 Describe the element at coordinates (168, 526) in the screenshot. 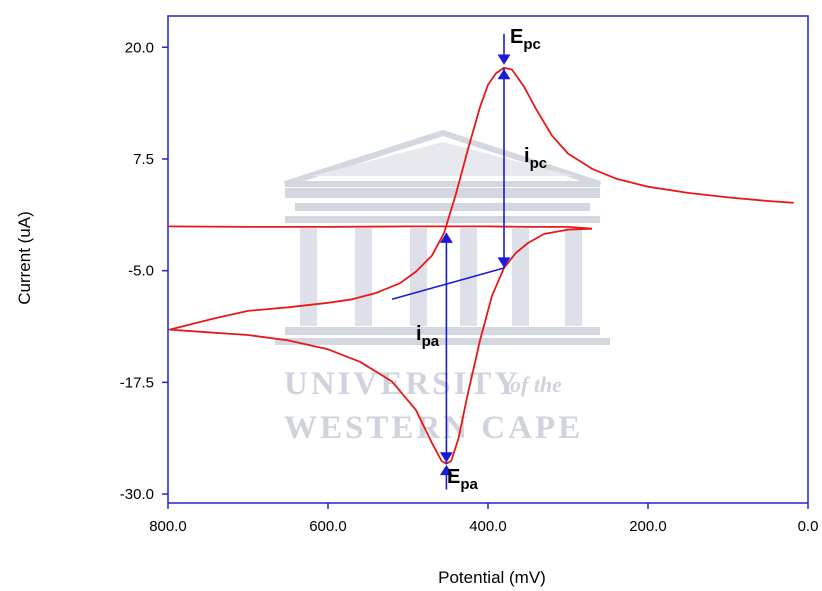

I see `x-tick-label: 800.0` at that location.